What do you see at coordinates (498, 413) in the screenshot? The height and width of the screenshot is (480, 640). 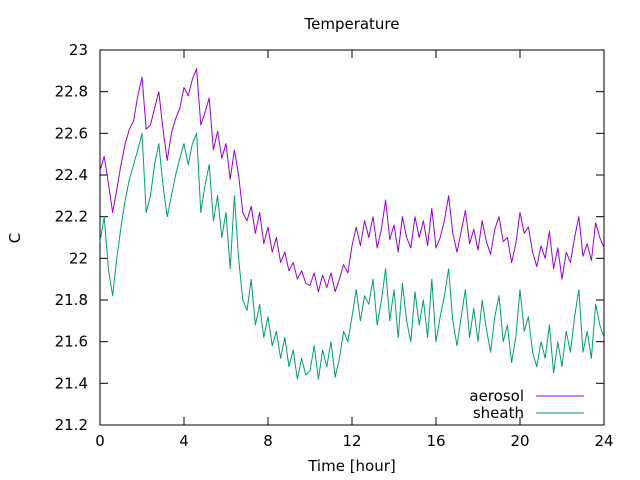 I see `legend-label-sheath: sheath` at bounding box center [498, 413].